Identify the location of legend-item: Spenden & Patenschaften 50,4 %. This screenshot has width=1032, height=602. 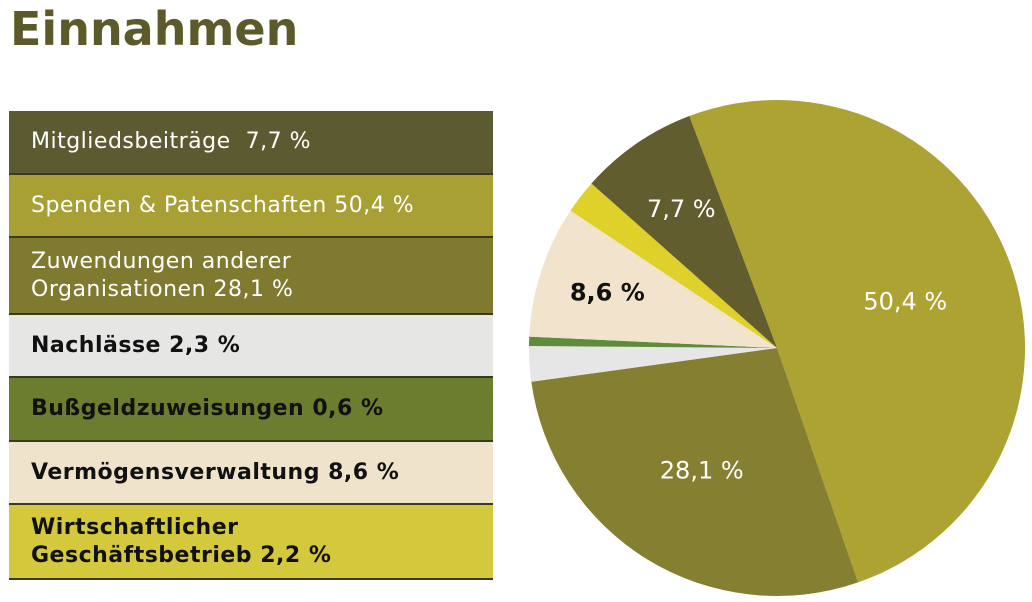
(251, 206).